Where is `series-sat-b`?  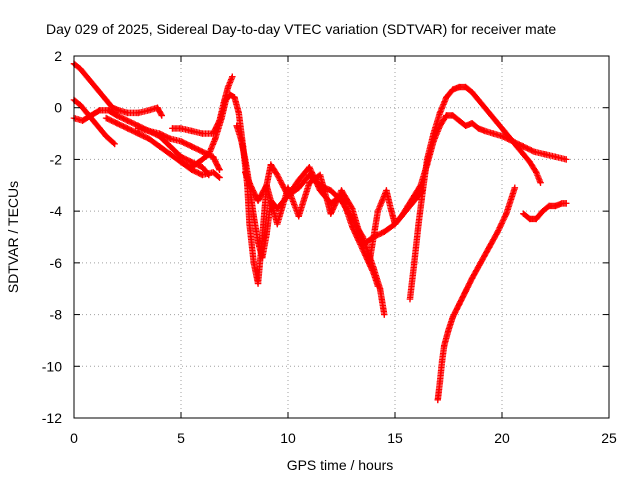 series-sat-b is located at coordinates (94, 122).